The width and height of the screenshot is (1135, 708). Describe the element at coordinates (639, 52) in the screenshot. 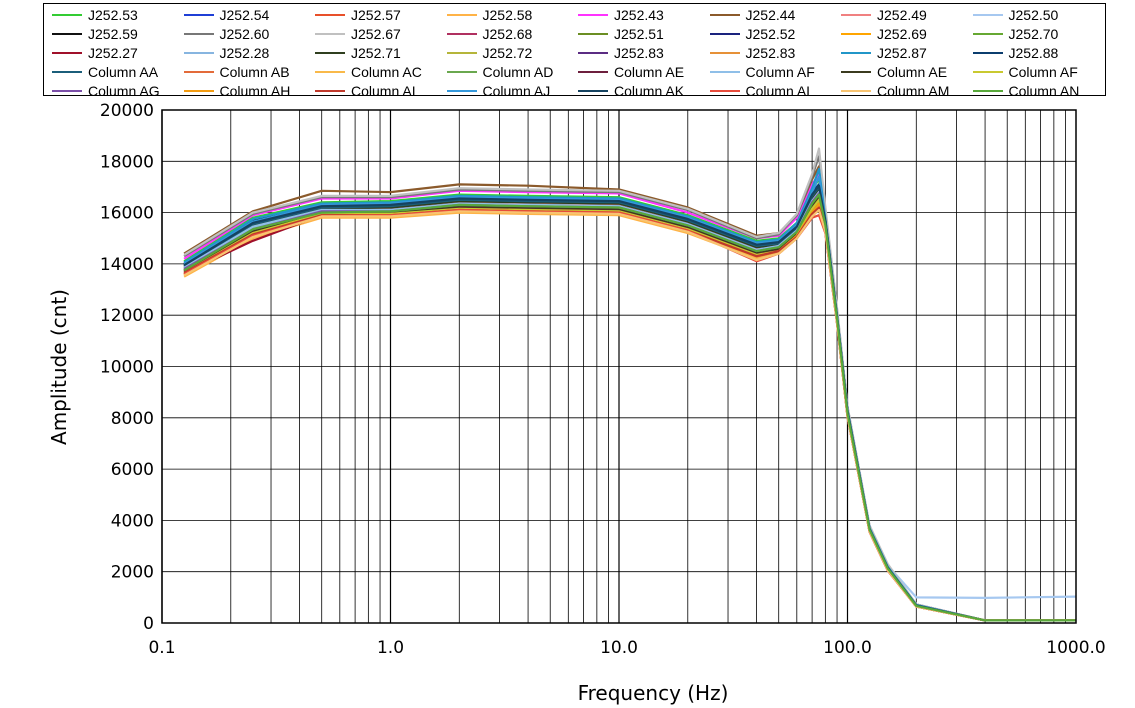

I see `legend-label: J252.83` at that location.